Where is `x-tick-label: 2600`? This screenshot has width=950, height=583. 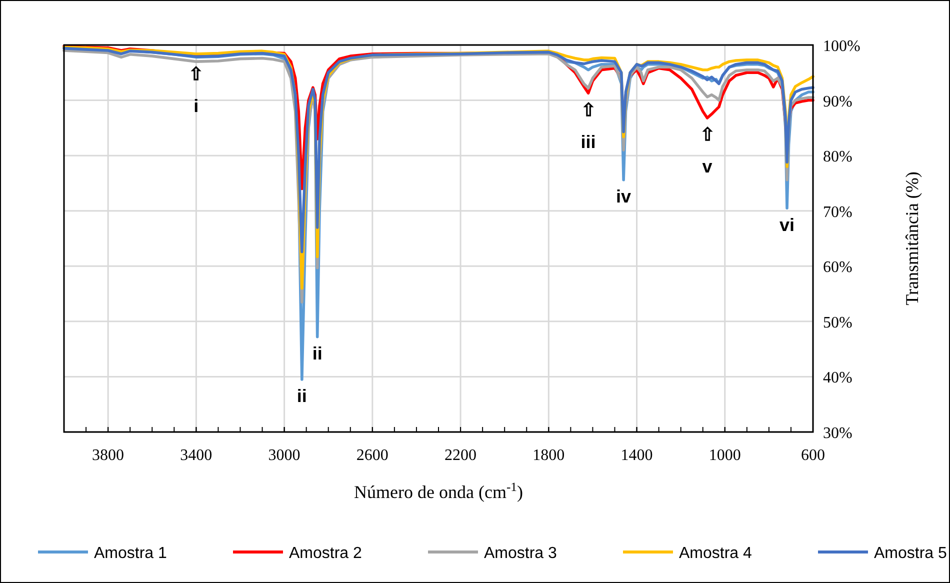
x-tick-label: 2600 is located at coordinates (372, 455).